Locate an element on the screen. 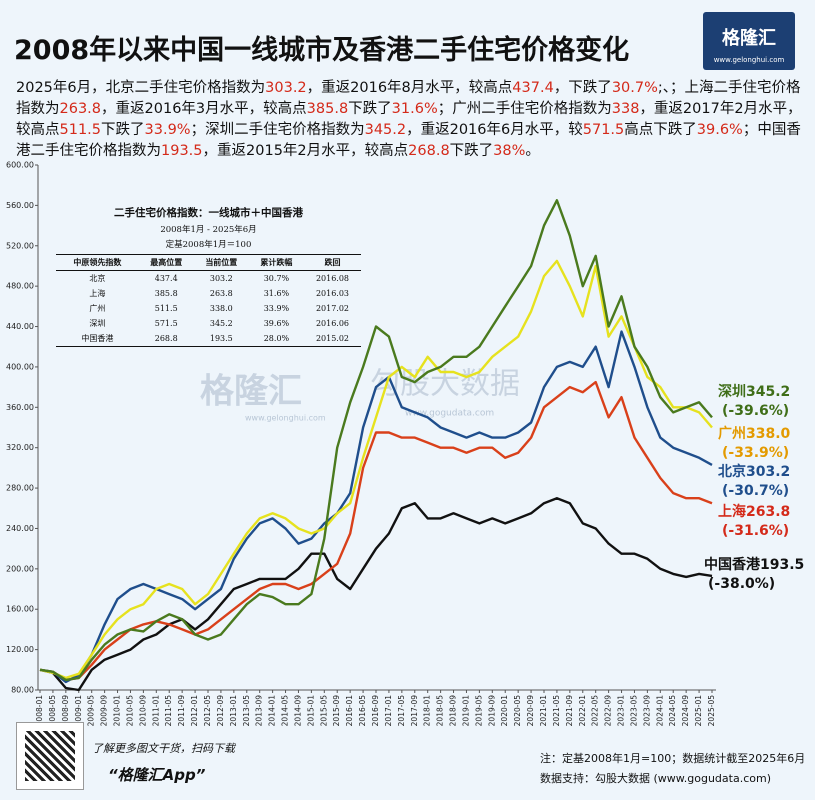 Image resolution: width=815 pixels, height=800 pixels. x-tick-label: 2008-05 is located at coordinates (52, 711).